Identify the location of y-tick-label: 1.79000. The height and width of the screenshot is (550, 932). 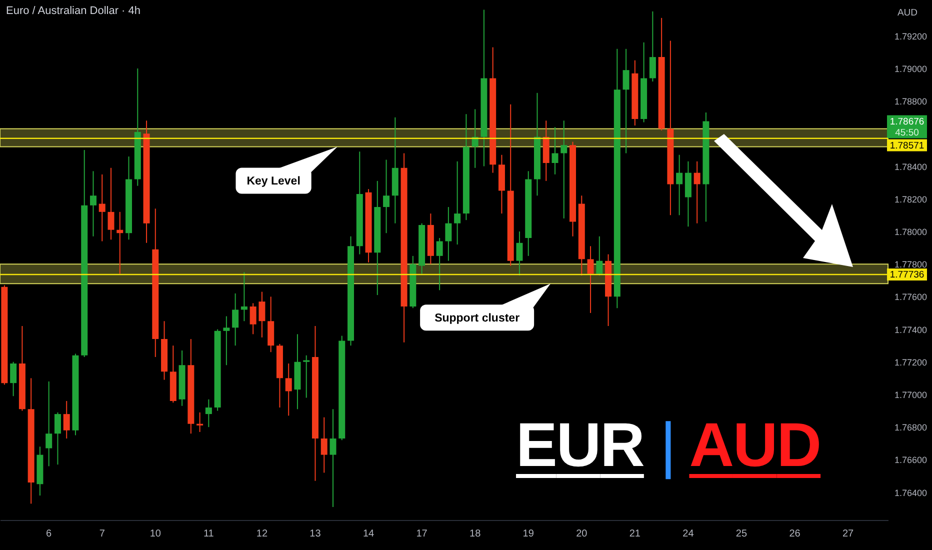
(911, 69).